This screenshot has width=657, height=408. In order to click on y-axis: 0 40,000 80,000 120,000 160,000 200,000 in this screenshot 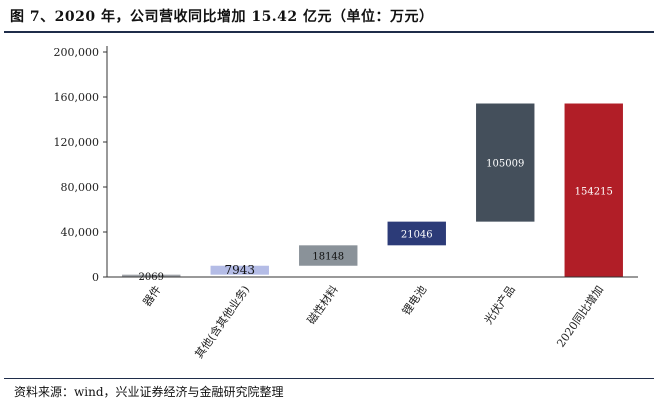, I will do `click(81, 165)`.